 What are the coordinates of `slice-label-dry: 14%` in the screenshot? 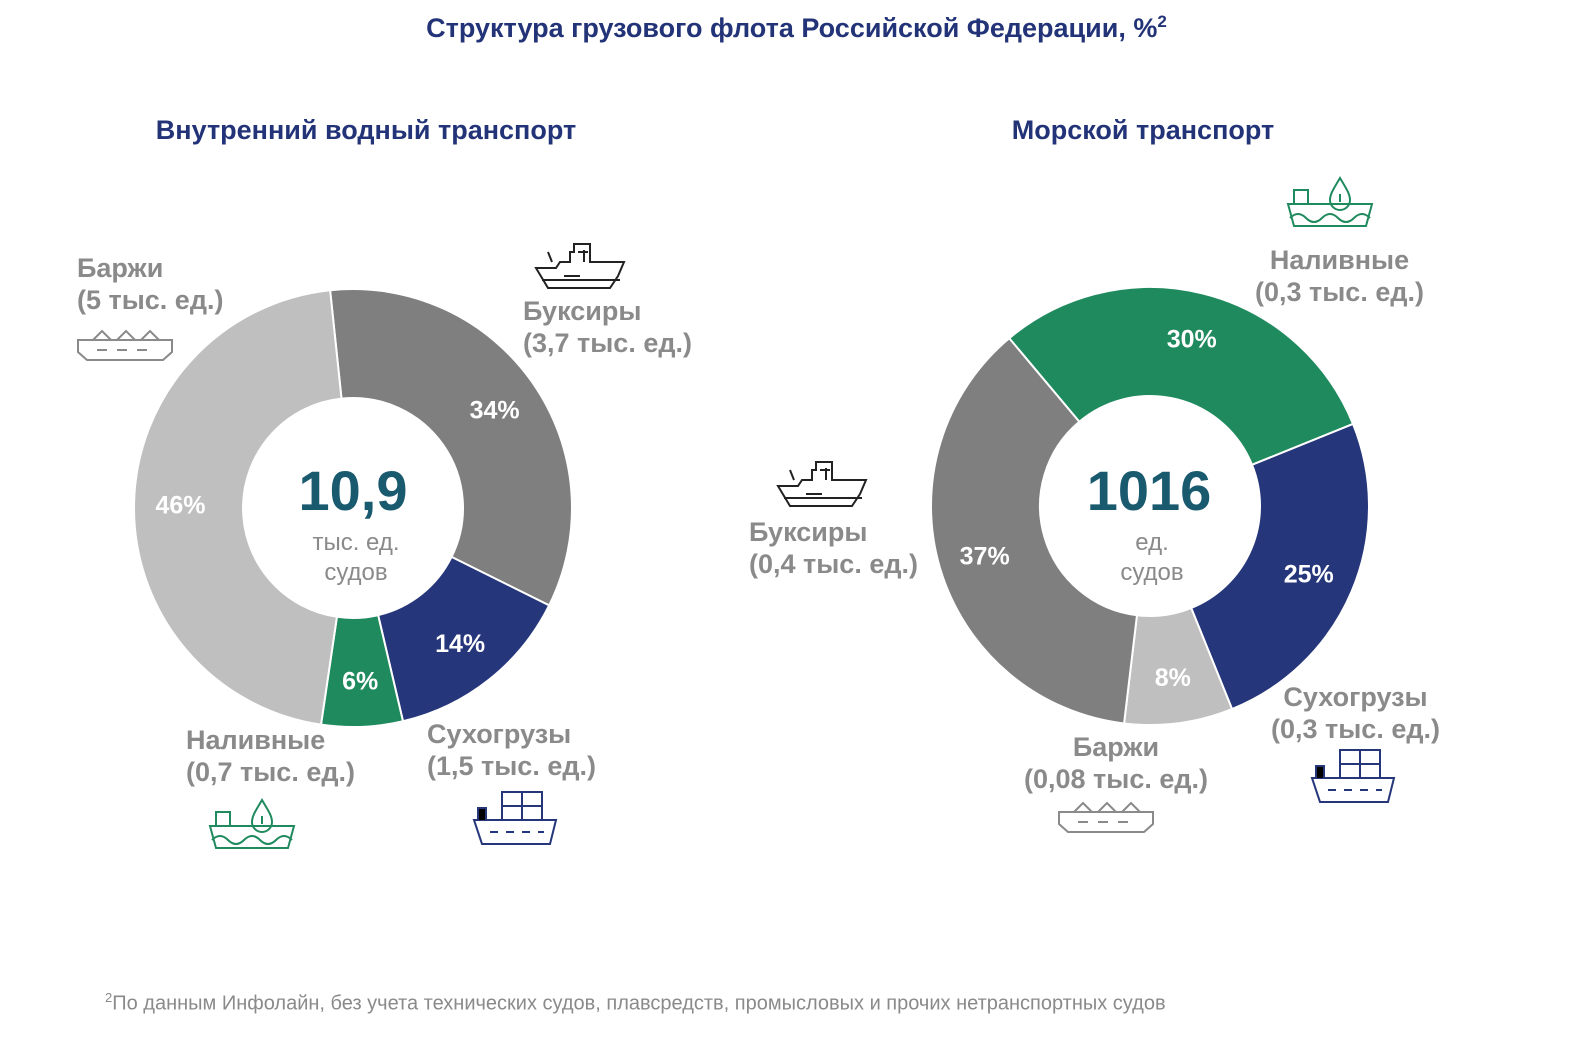 It's located at (460, 644).